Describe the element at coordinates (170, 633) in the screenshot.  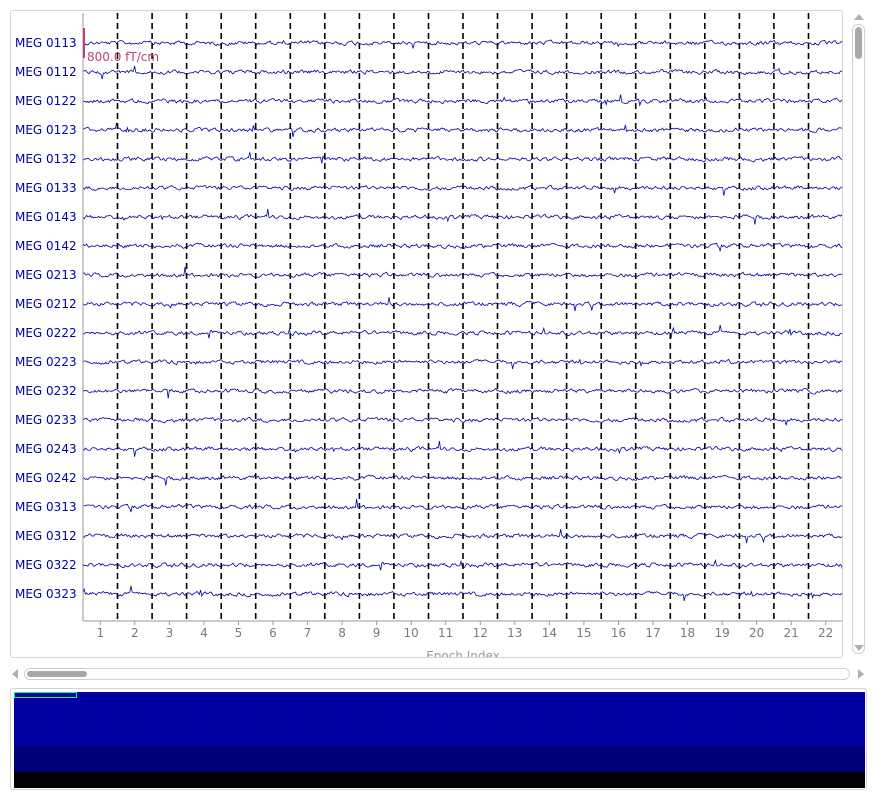
I see `x-tick-label: 3` at that location.